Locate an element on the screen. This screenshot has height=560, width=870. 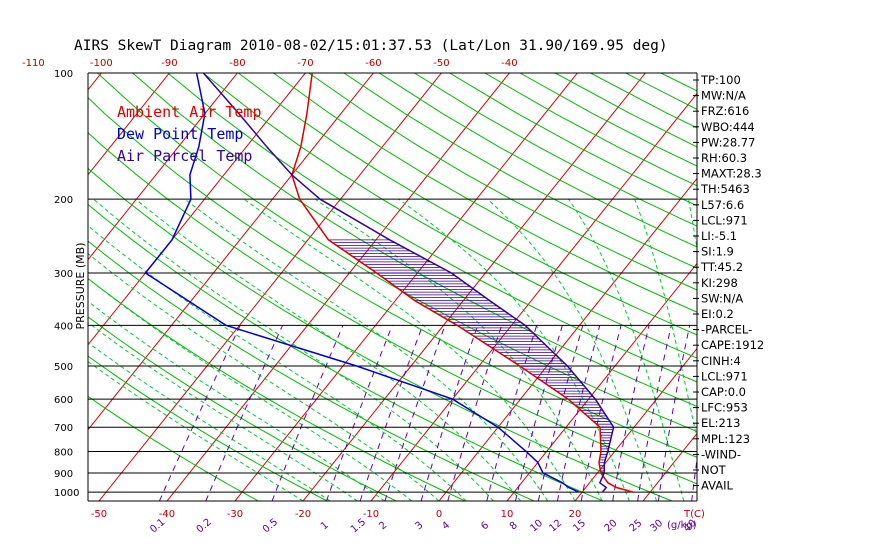
mixing-ratio-tick: 20 is located at coordinates (611, 526).